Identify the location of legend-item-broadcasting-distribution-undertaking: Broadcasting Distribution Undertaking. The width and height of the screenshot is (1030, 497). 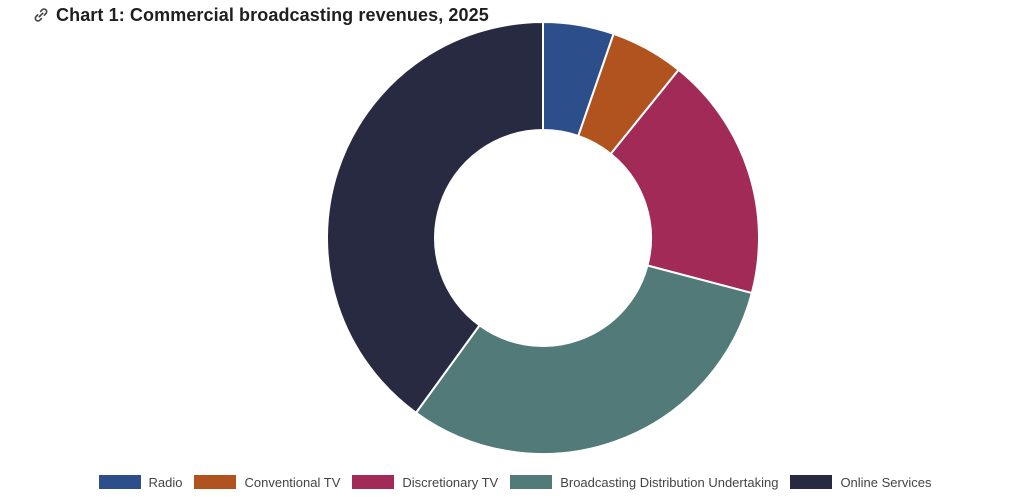
(644, 482).